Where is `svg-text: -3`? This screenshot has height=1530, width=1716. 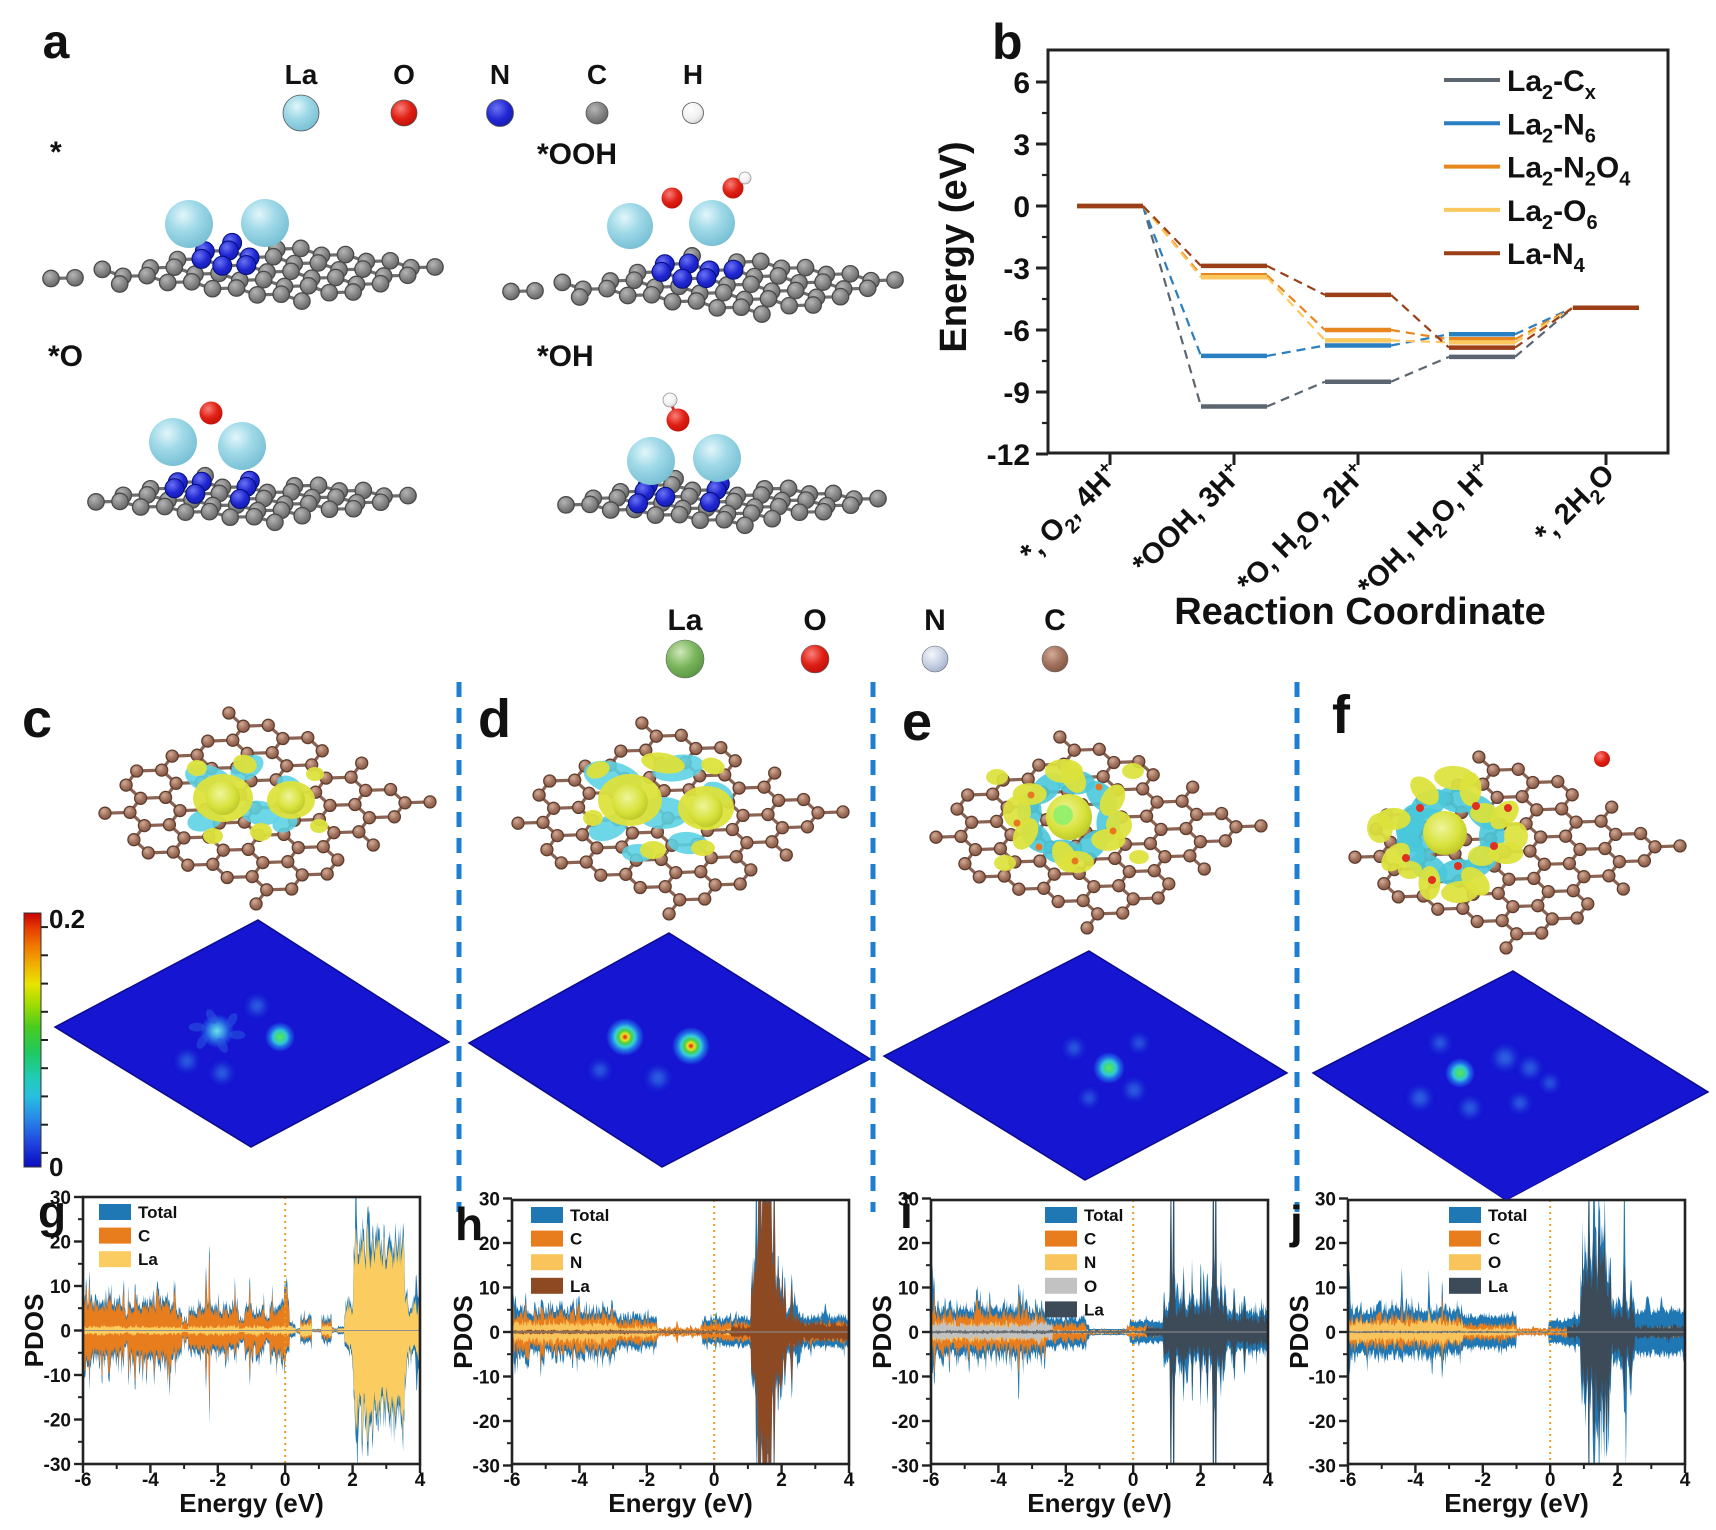 svg-text: -3 is located at coordinates (1016, 269).